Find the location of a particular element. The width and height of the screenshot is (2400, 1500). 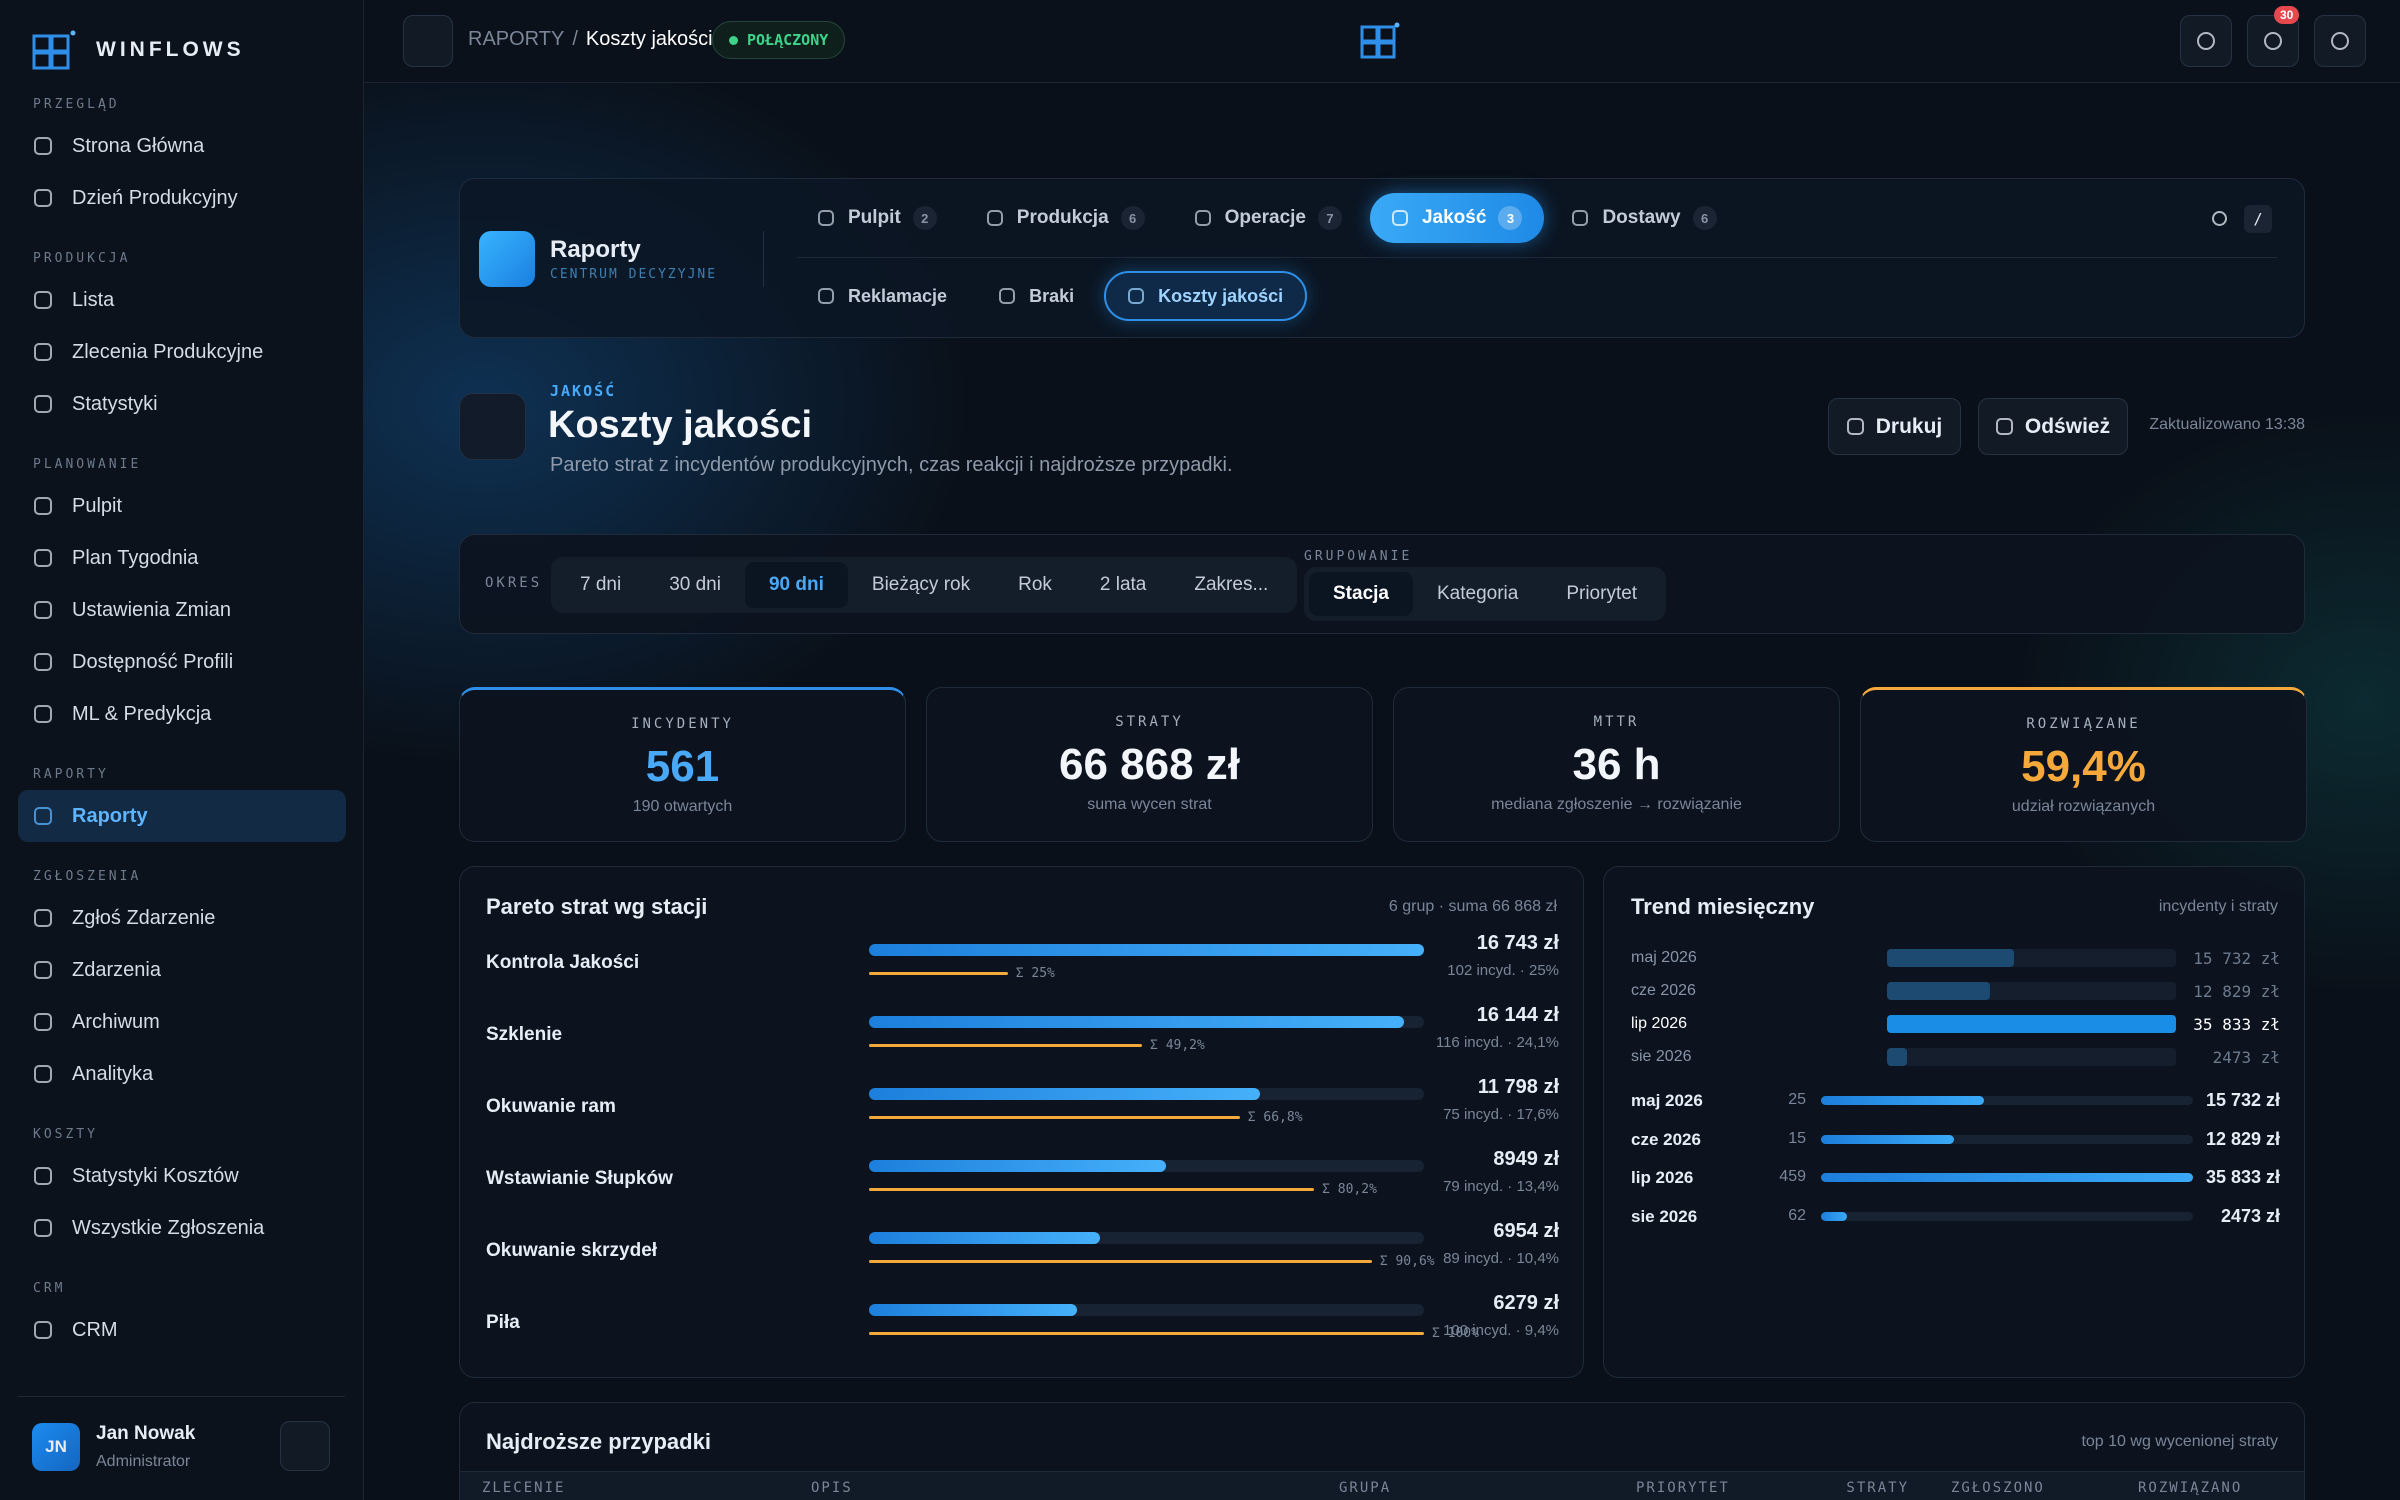

month-track is located at coordinates (2007, 1100).